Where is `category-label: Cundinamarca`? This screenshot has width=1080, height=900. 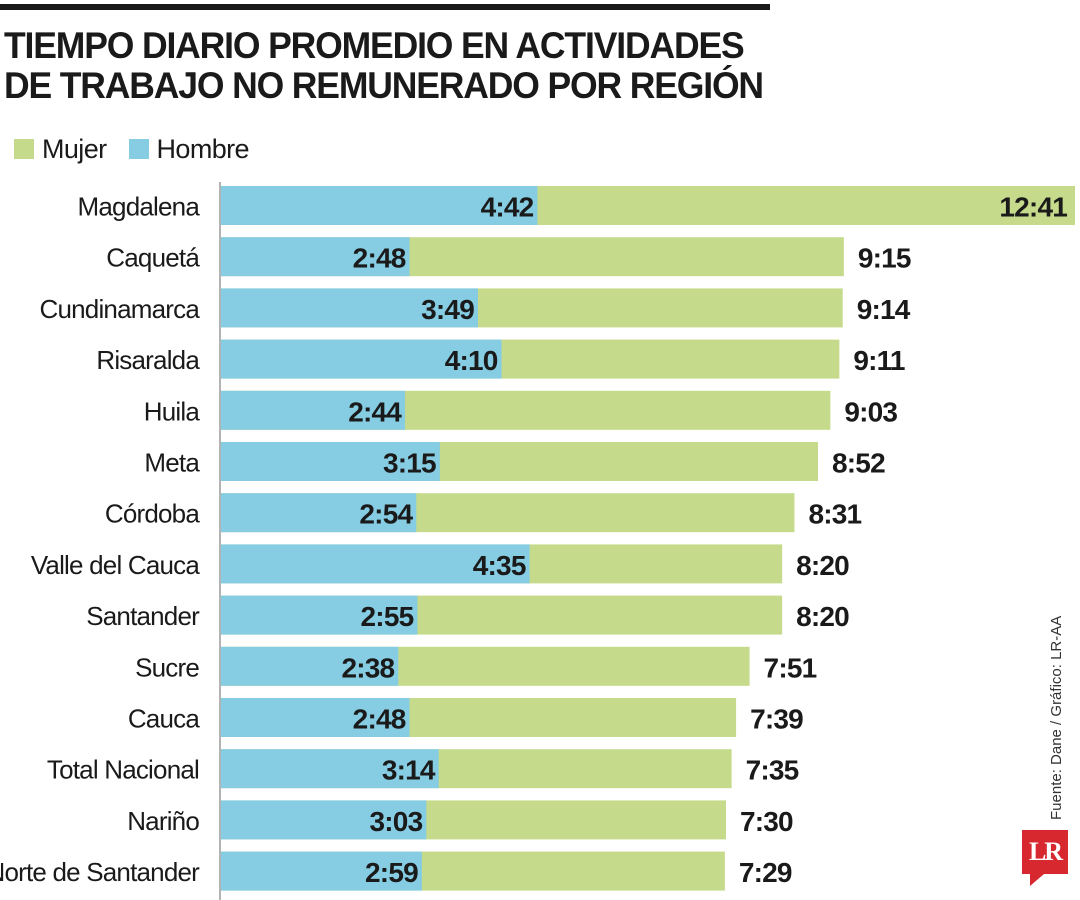
category-label: Cundinamarca is located at coordinates (120, 309).